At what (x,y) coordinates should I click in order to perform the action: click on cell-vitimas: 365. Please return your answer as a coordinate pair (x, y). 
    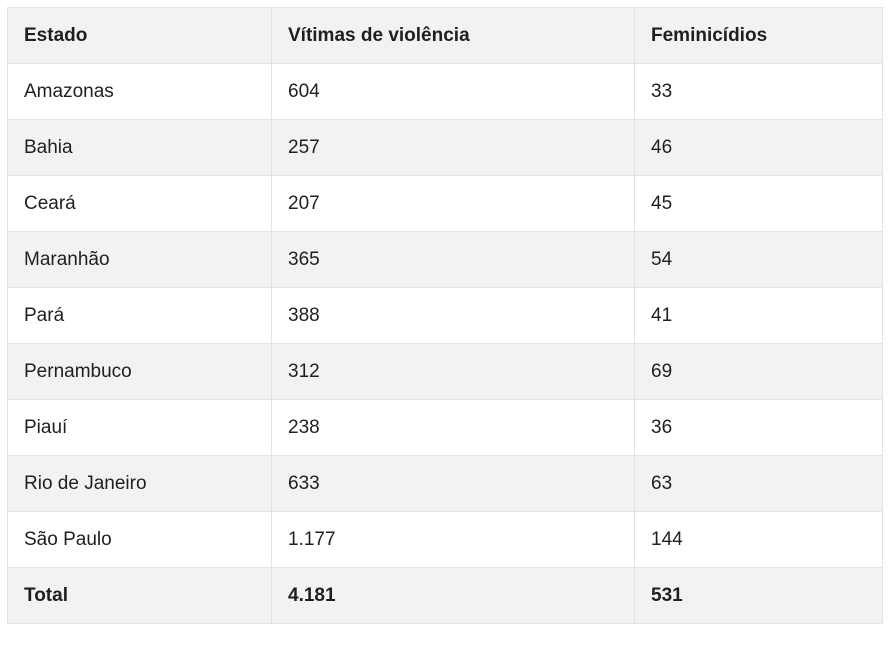
    Looking at the image, I should click on (453, 259).